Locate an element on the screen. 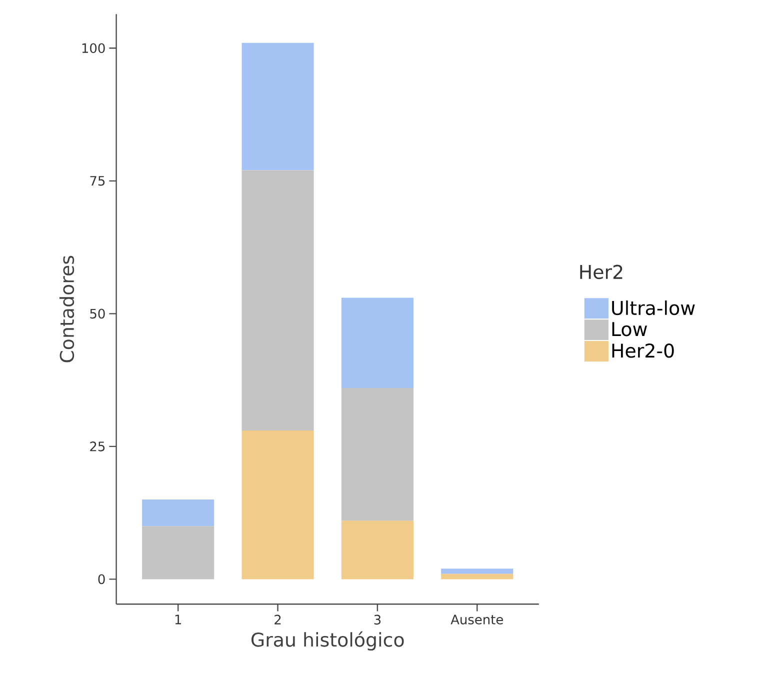  legend-label: Her2-0 is located at coordinates (643, 350).